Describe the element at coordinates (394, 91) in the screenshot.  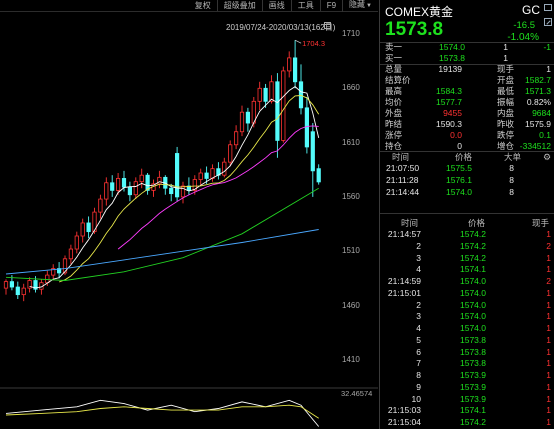
I see `stat-label: 最高` at that location.